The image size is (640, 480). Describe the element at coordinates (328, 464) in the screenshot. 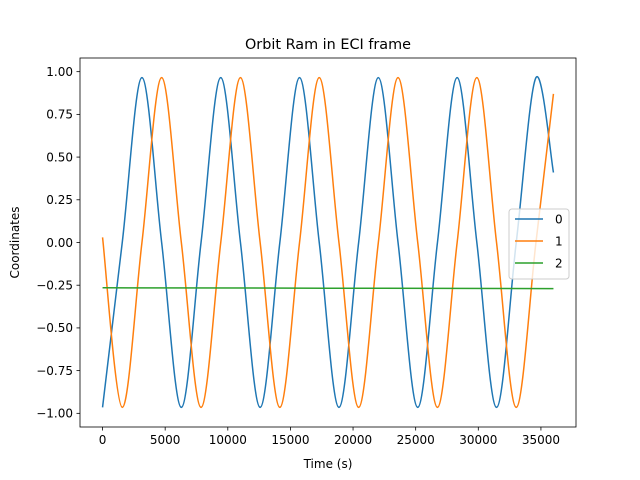

I see `x-axis-label: Time (s)` at that location.